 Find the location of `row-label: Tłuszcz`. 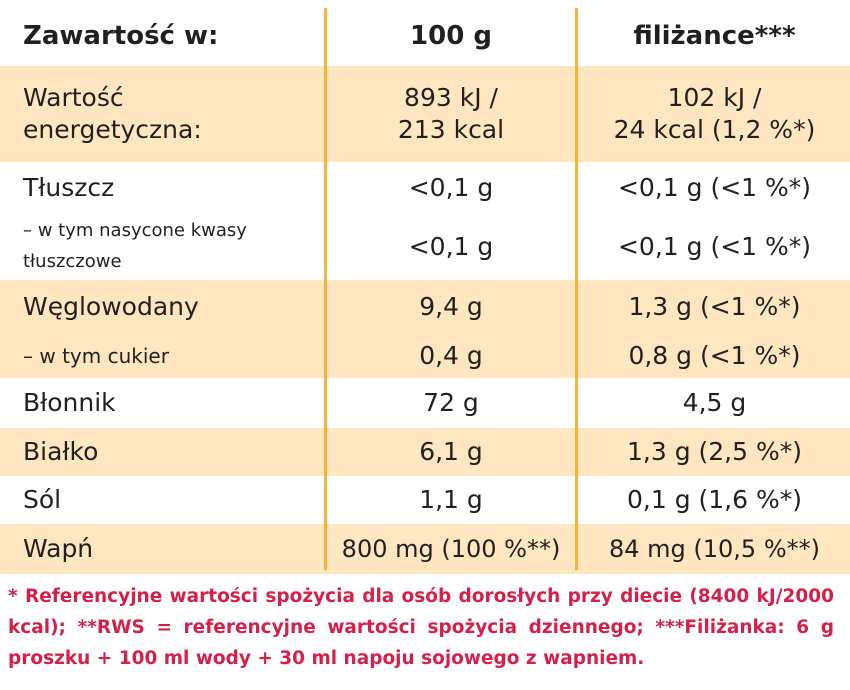

row-label: Tłuszcz is located at coordinates (69, 188).